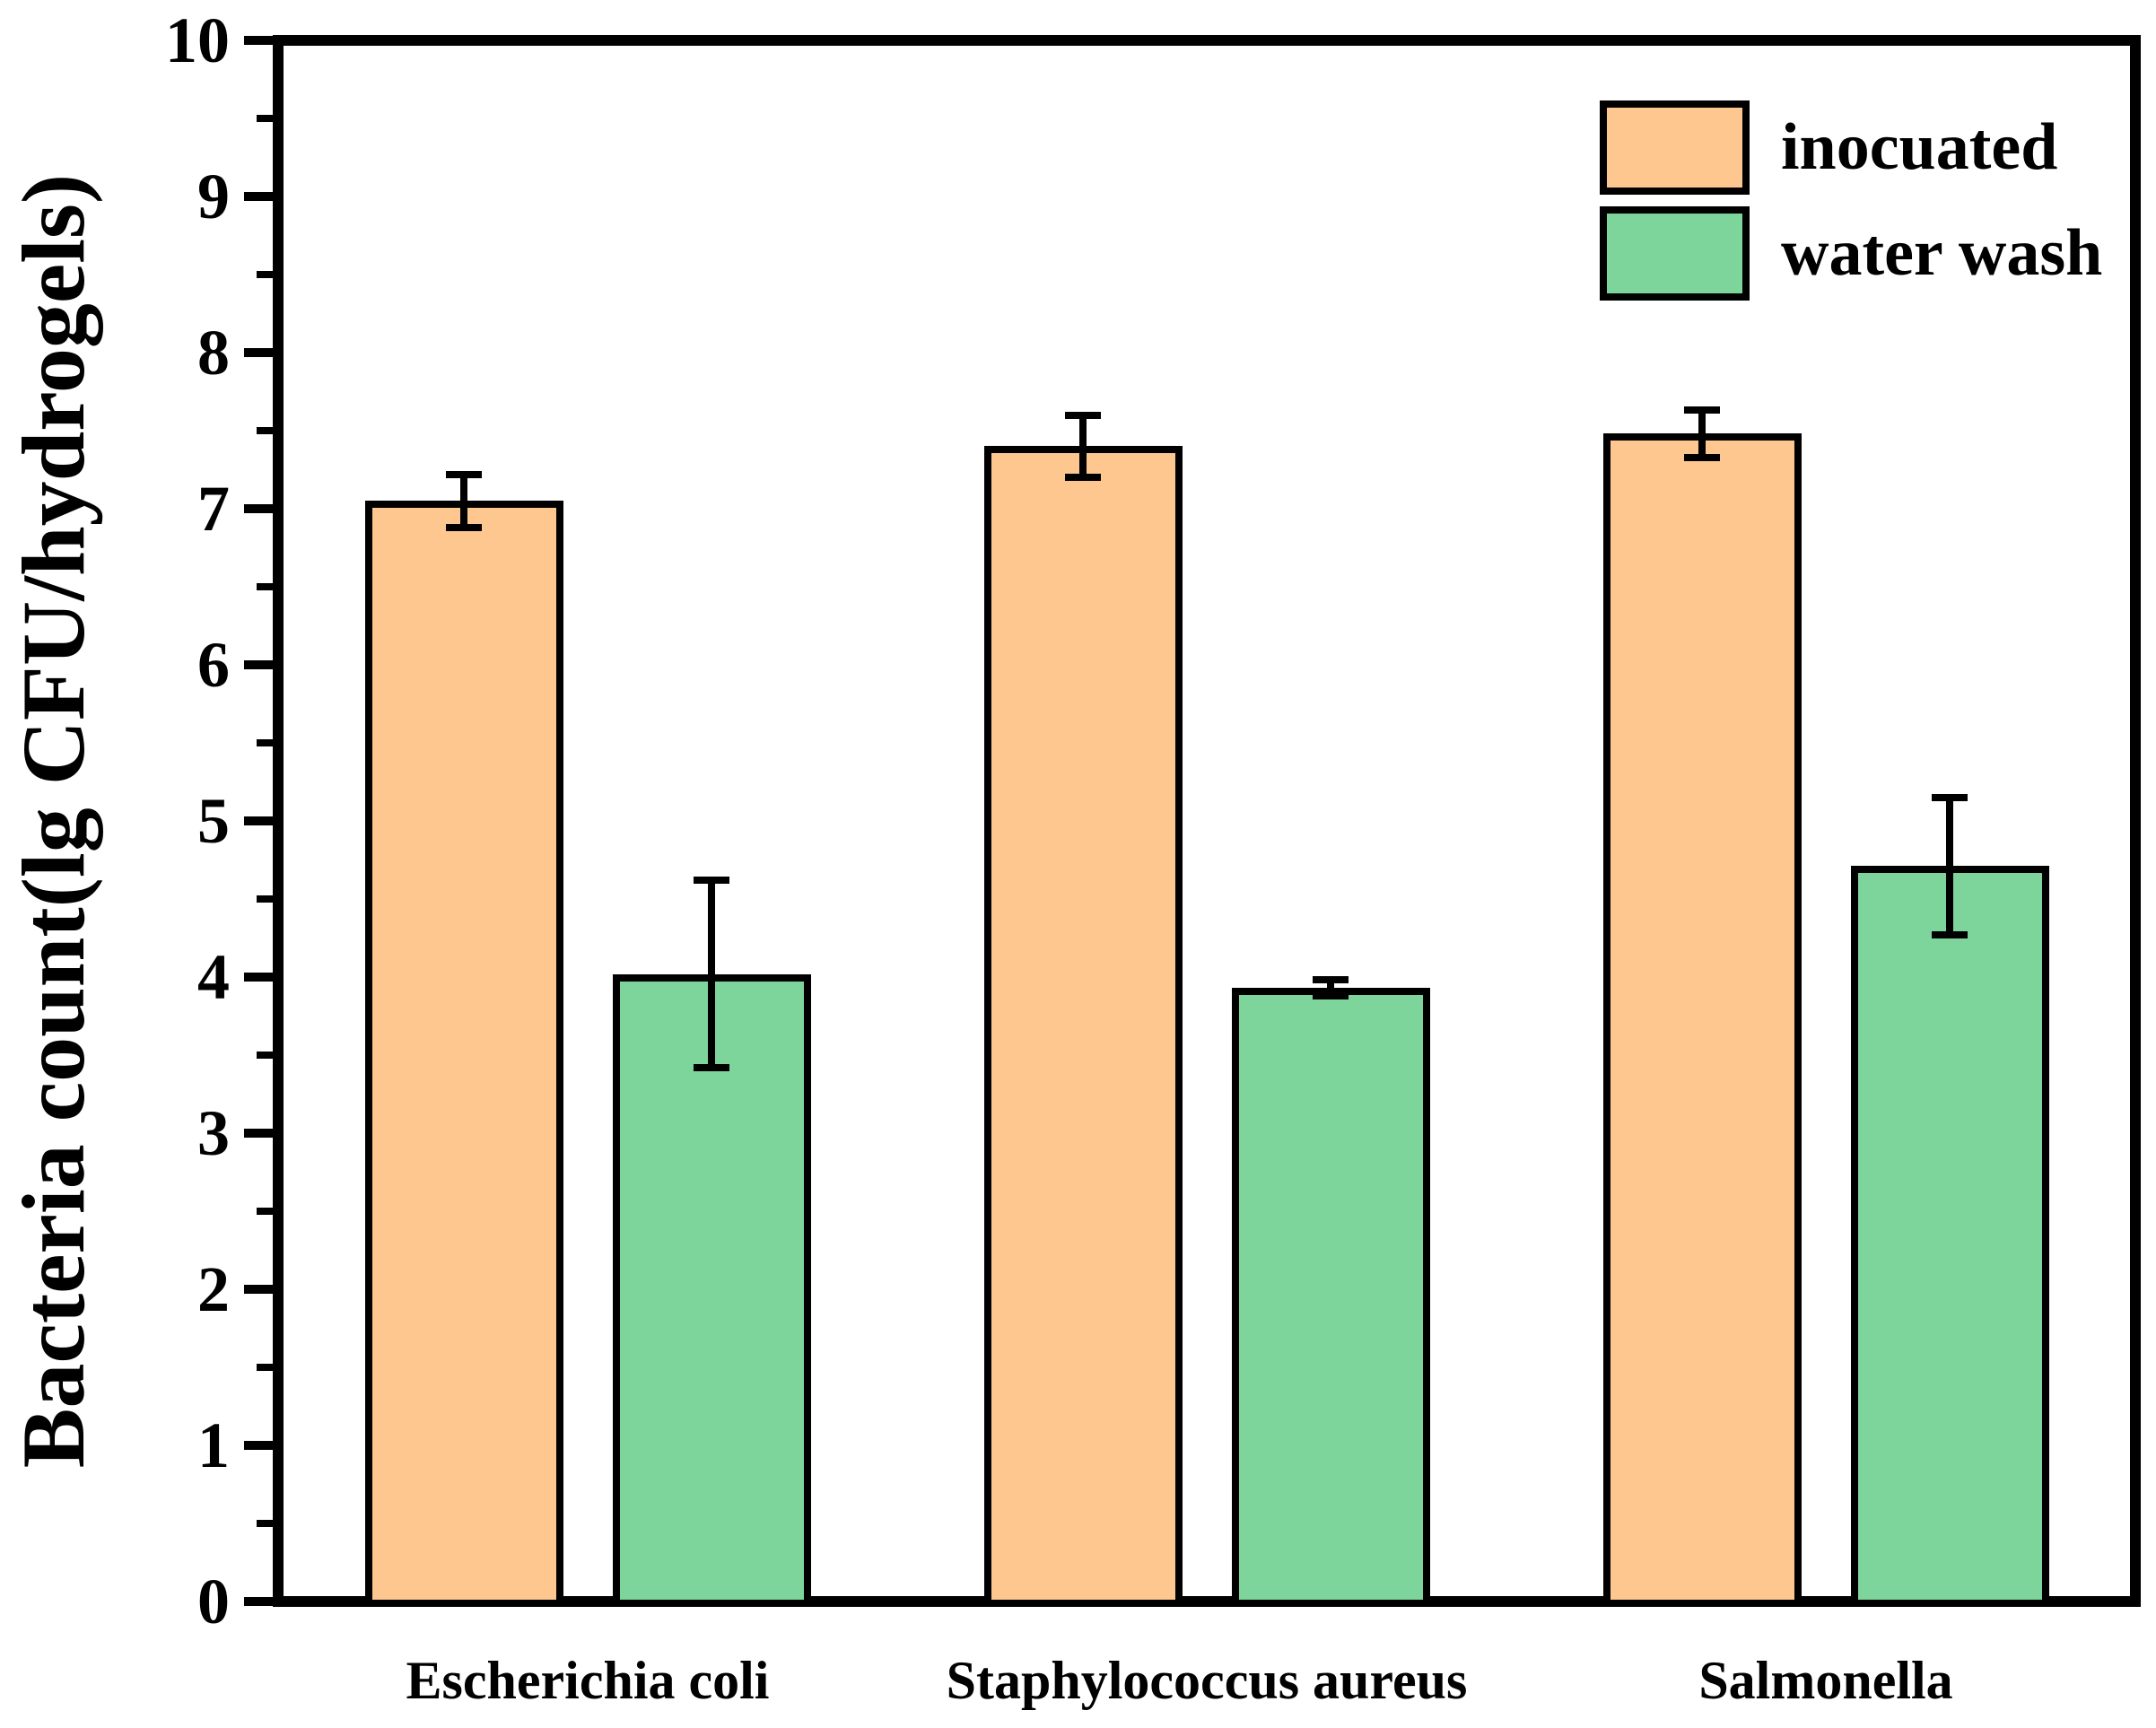 This screenshot has height=1728, width=2156. Describe the element at coordinates (213, 1445) in the screenshot. I see `y-tick-label-1: 1` at that location.